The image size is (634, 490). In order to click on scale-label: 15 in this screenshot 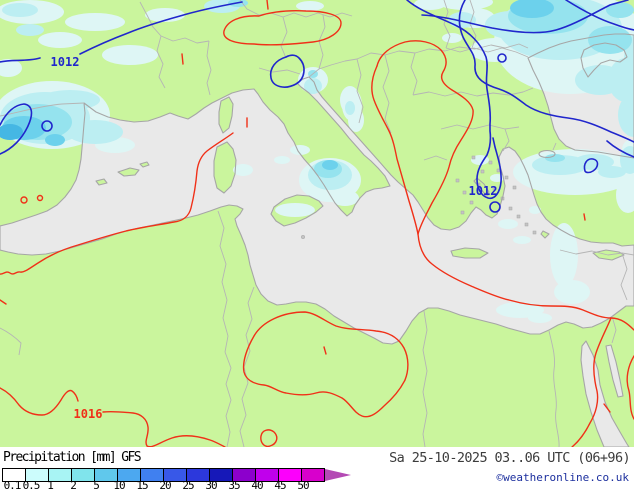, I will do `click(142, 484)`.